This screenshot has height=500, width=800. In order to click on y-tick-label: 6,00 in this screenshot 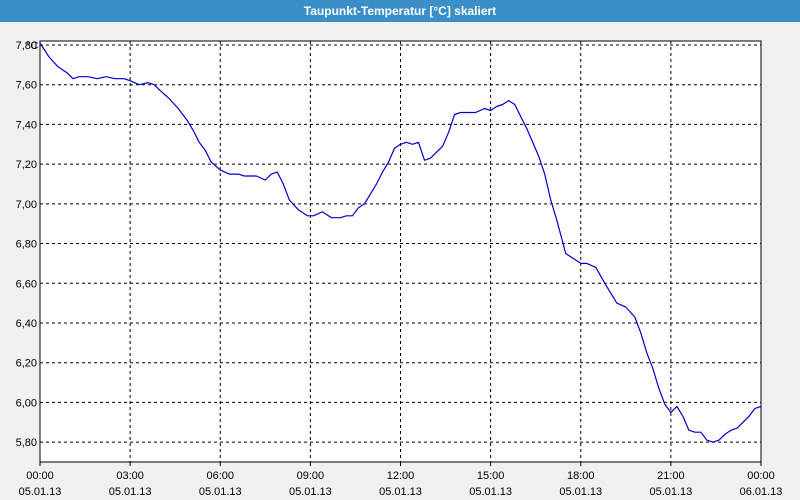, I will do `click(26, 403)`.